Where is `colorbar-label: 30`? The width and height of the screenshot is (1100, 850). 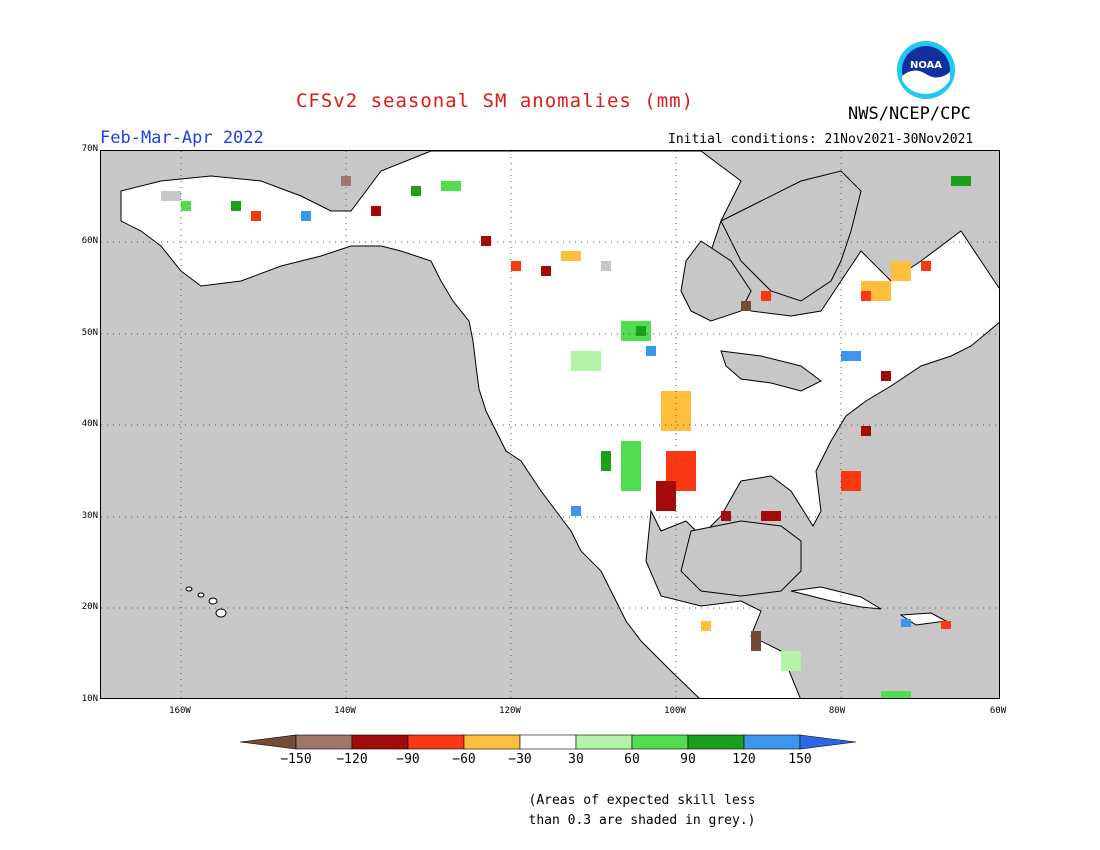
colorbar-label: 30 is located at coordinates (576, 759).